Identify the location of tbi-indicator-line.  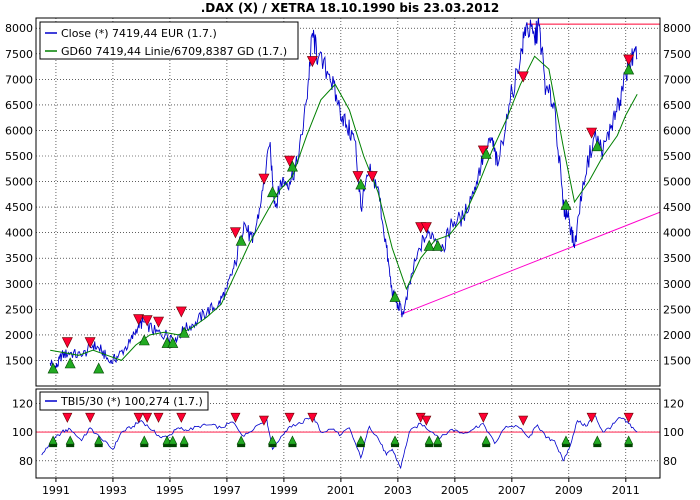
(339, 442).